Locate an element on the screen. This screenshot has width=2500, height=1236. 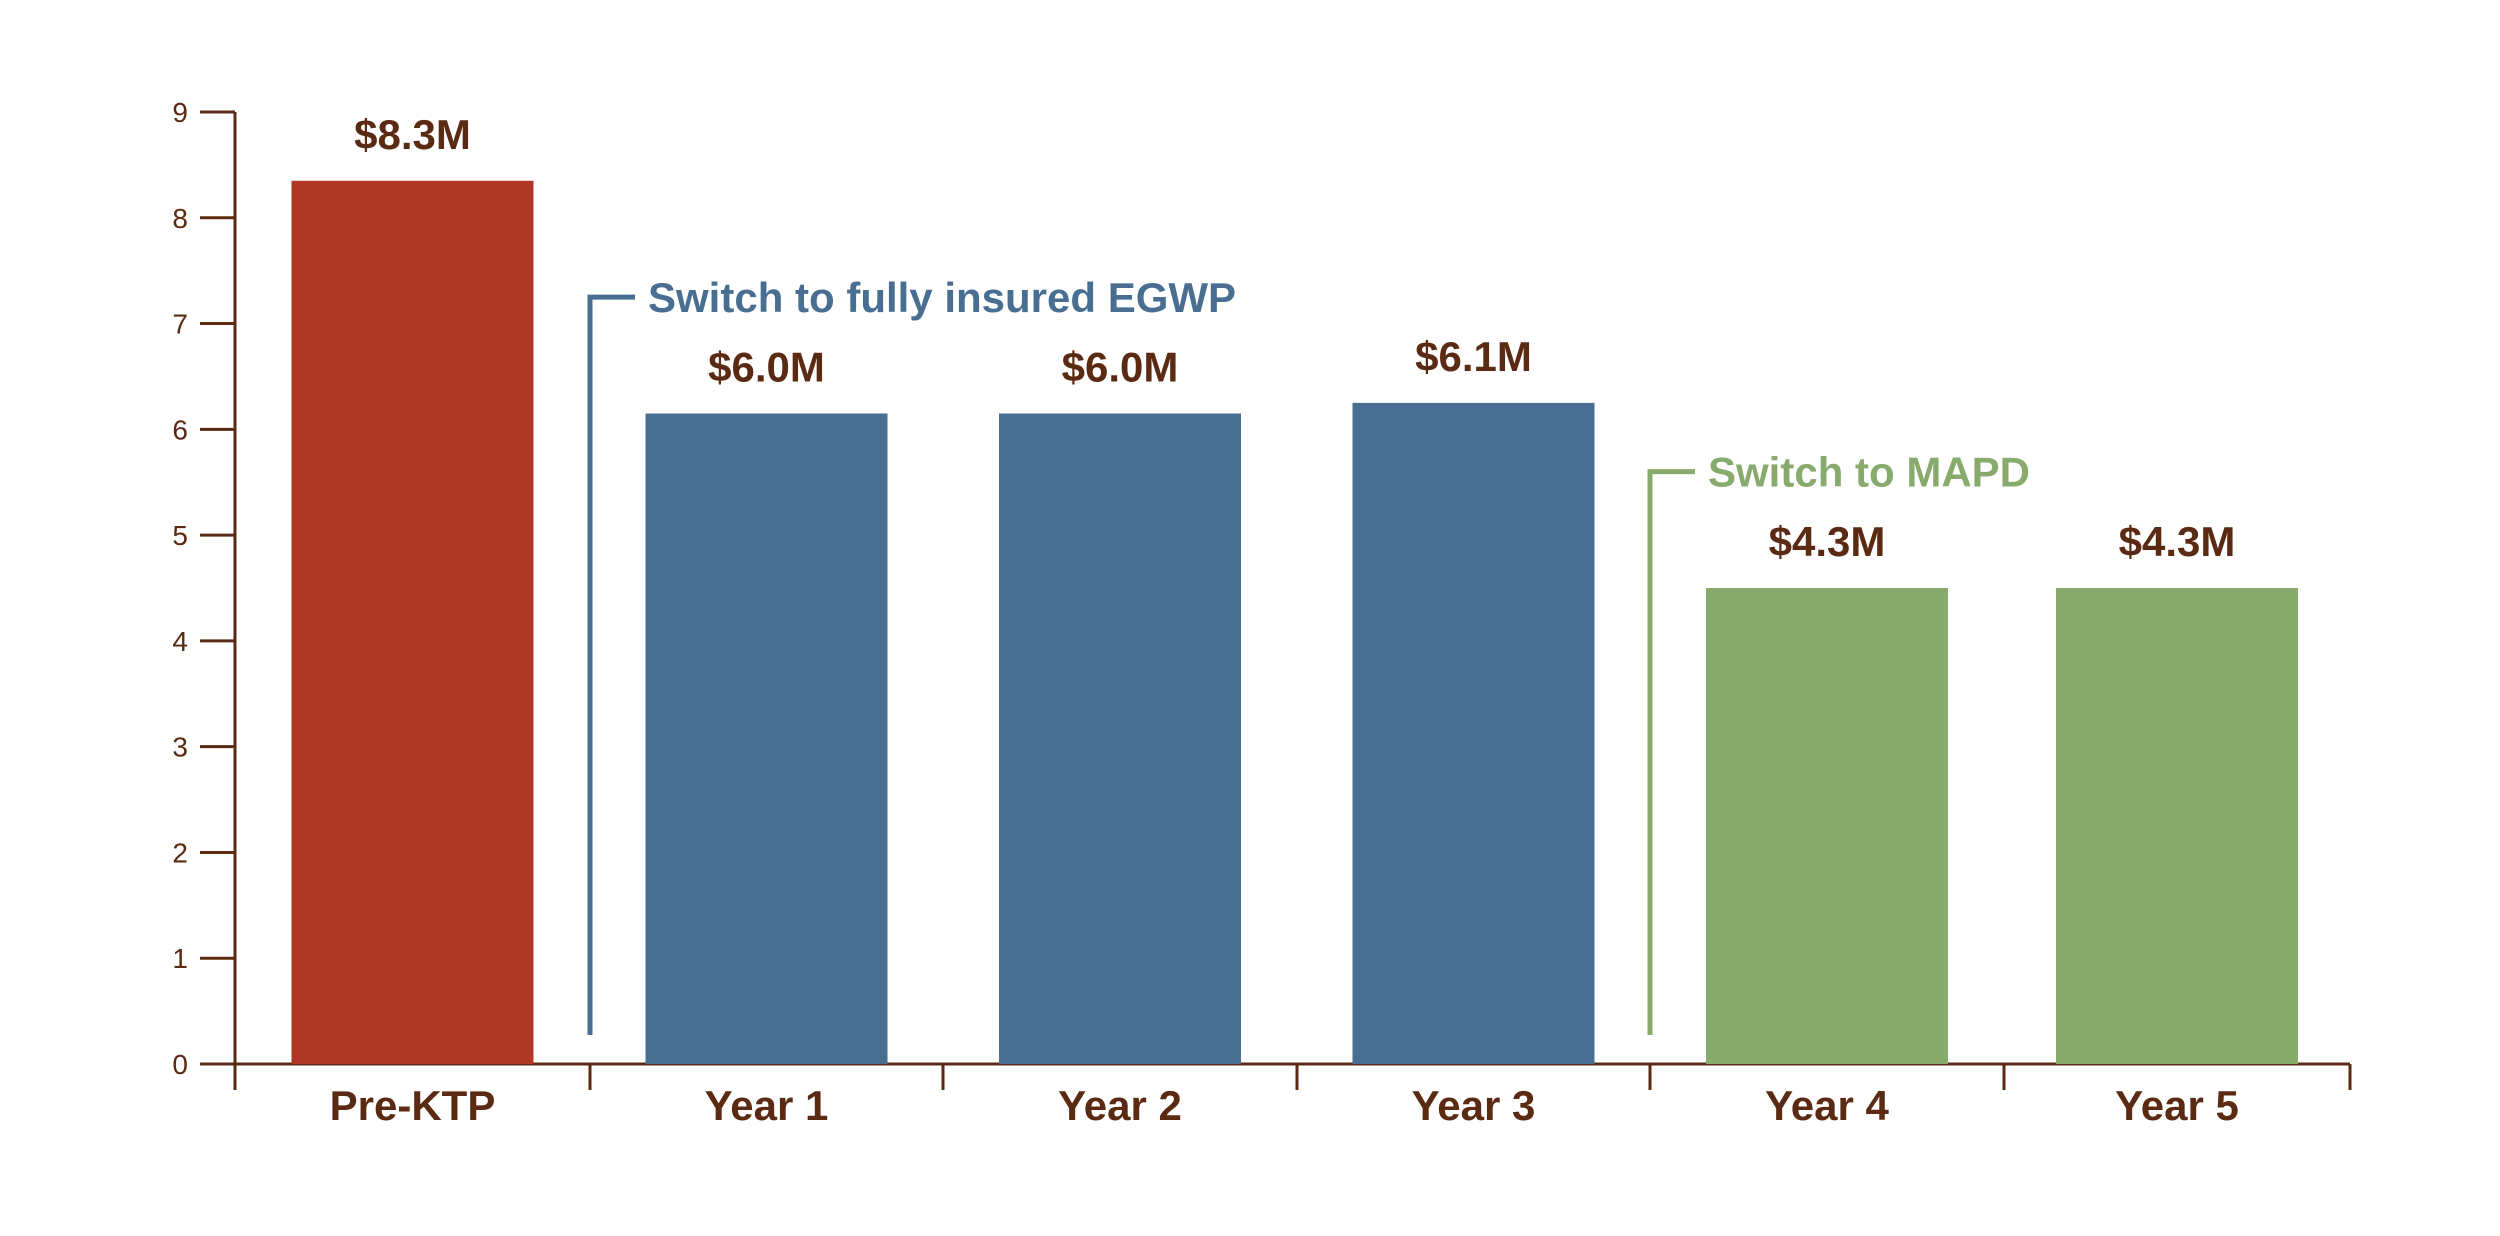
x-category-label: Year 1 is located at coordinates (767, 1105).